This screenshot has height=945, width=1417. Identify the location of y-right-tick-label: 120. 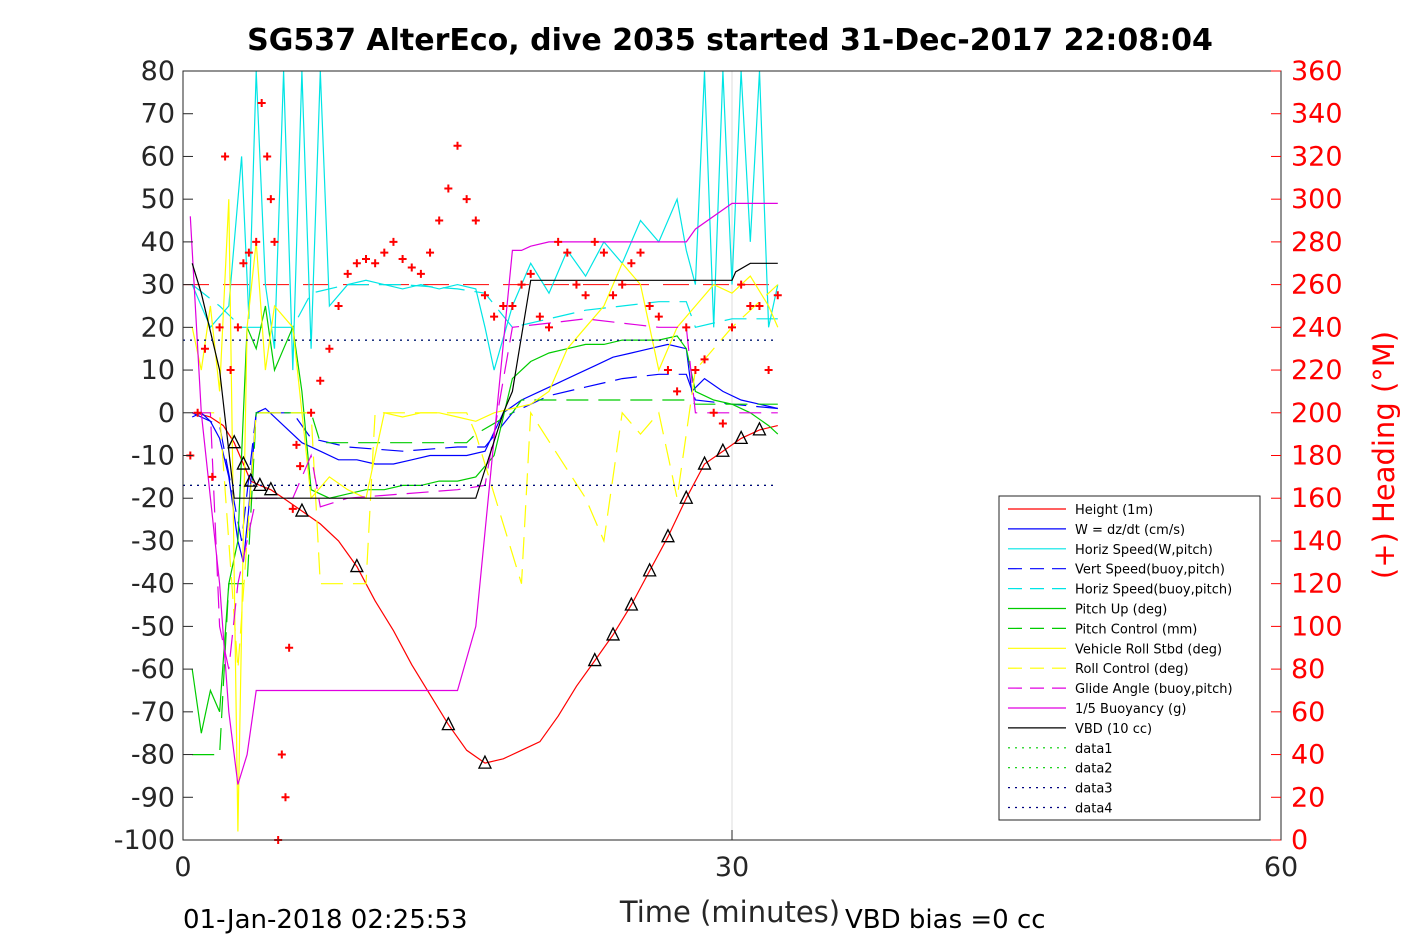
(1317, 584).